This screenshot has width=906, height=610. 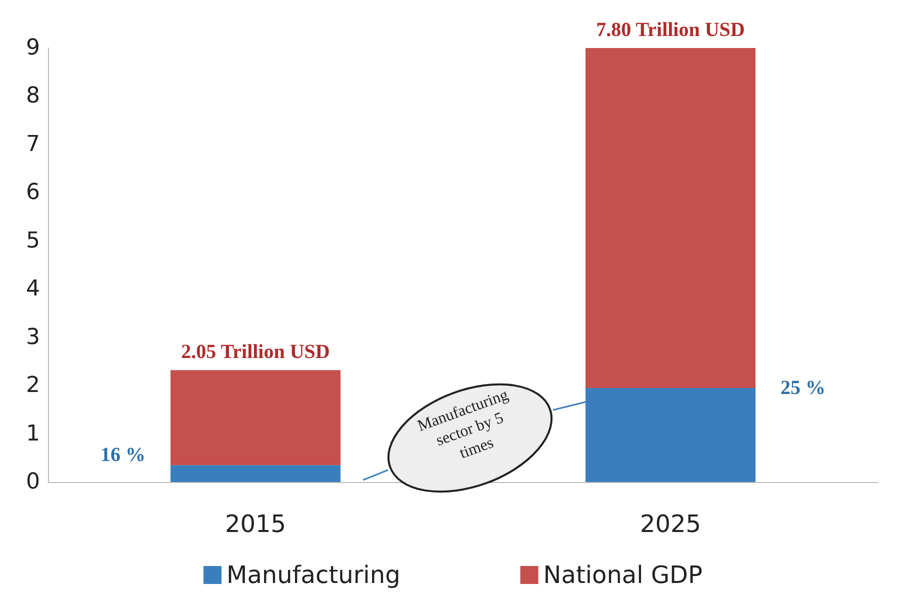 I want to click on annotation: 7.80 Trillion USD, so click(x=670, y=30).